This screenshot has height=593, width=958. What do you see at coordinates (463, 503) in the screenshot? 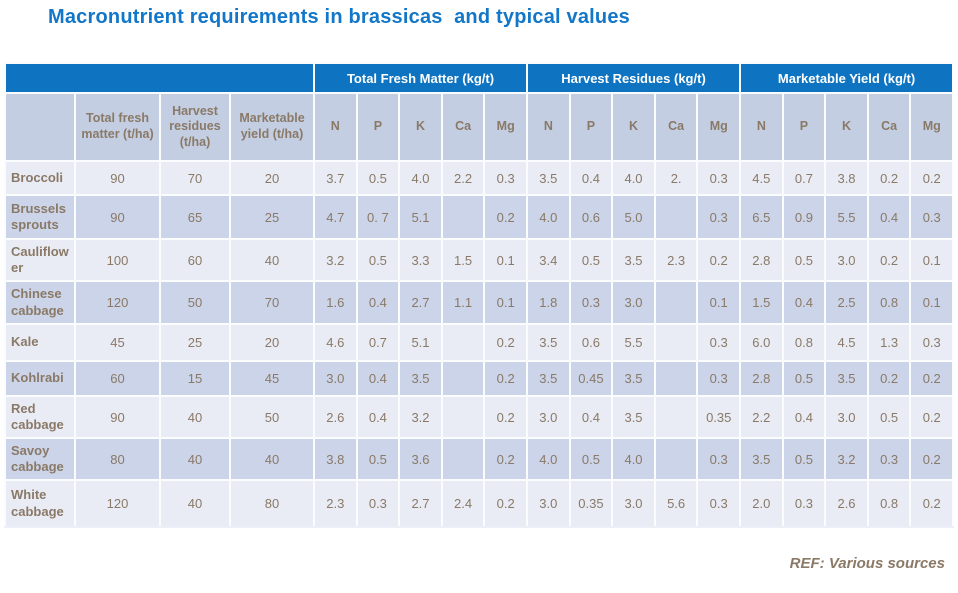
I see `cell: 2.4` at bounding box center [463, 503].